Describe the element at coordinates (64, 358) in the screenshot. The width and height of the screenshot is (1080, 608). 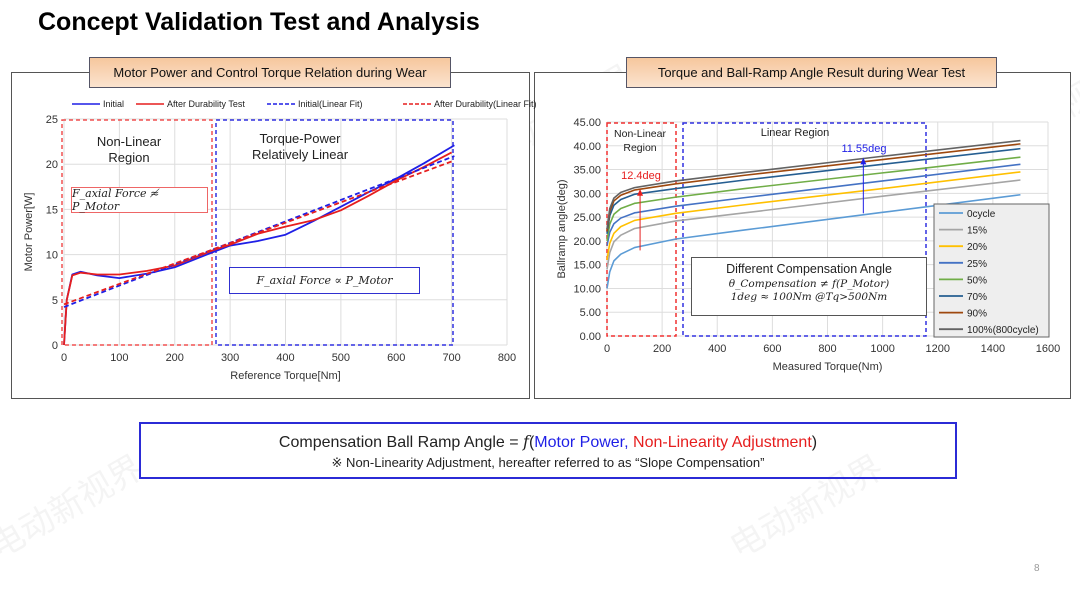
I see `left-x-tick-label: 0` at that location.